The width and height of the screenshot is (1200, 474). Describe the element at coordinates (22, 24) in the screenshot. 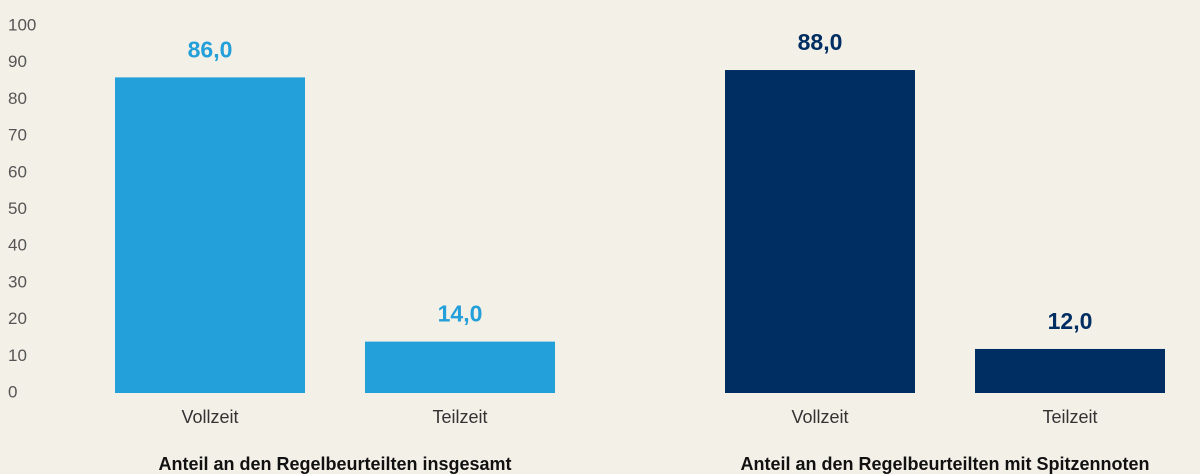

I see `y-tick-label: 100` at that location.